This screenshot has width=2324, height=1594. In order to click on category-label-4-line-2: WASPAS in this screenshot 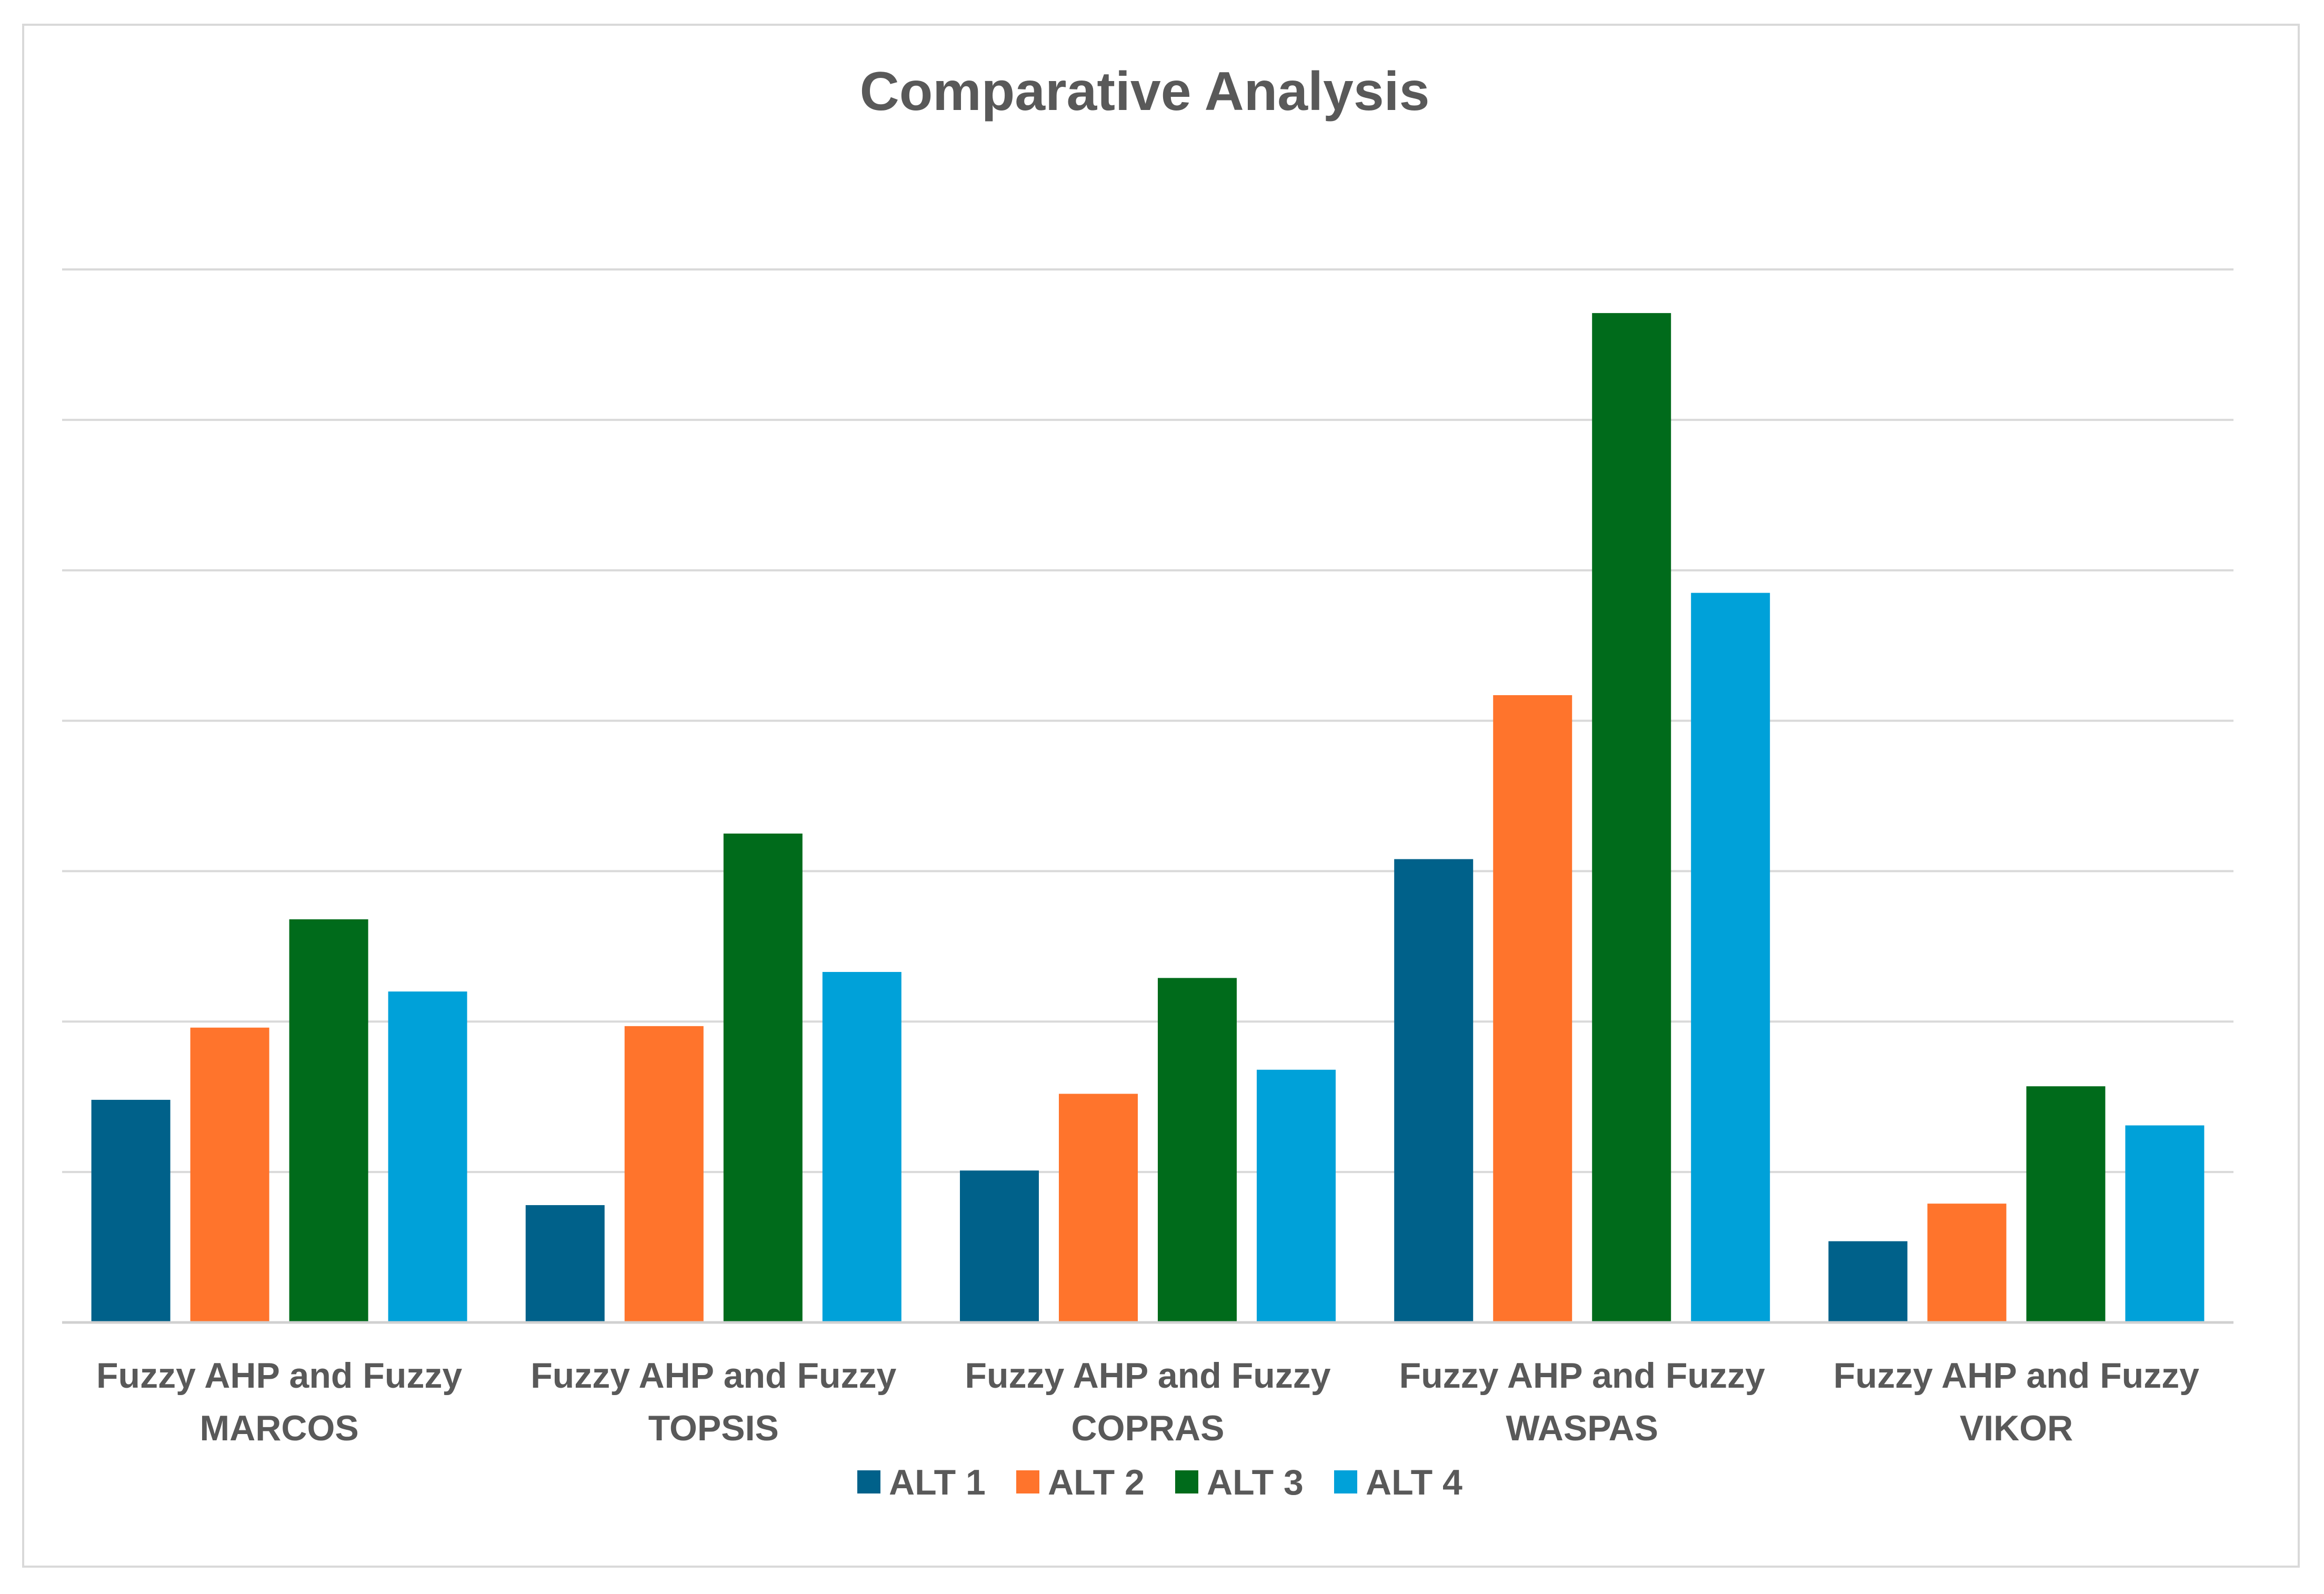, I will do `click(1582, 1428)`.